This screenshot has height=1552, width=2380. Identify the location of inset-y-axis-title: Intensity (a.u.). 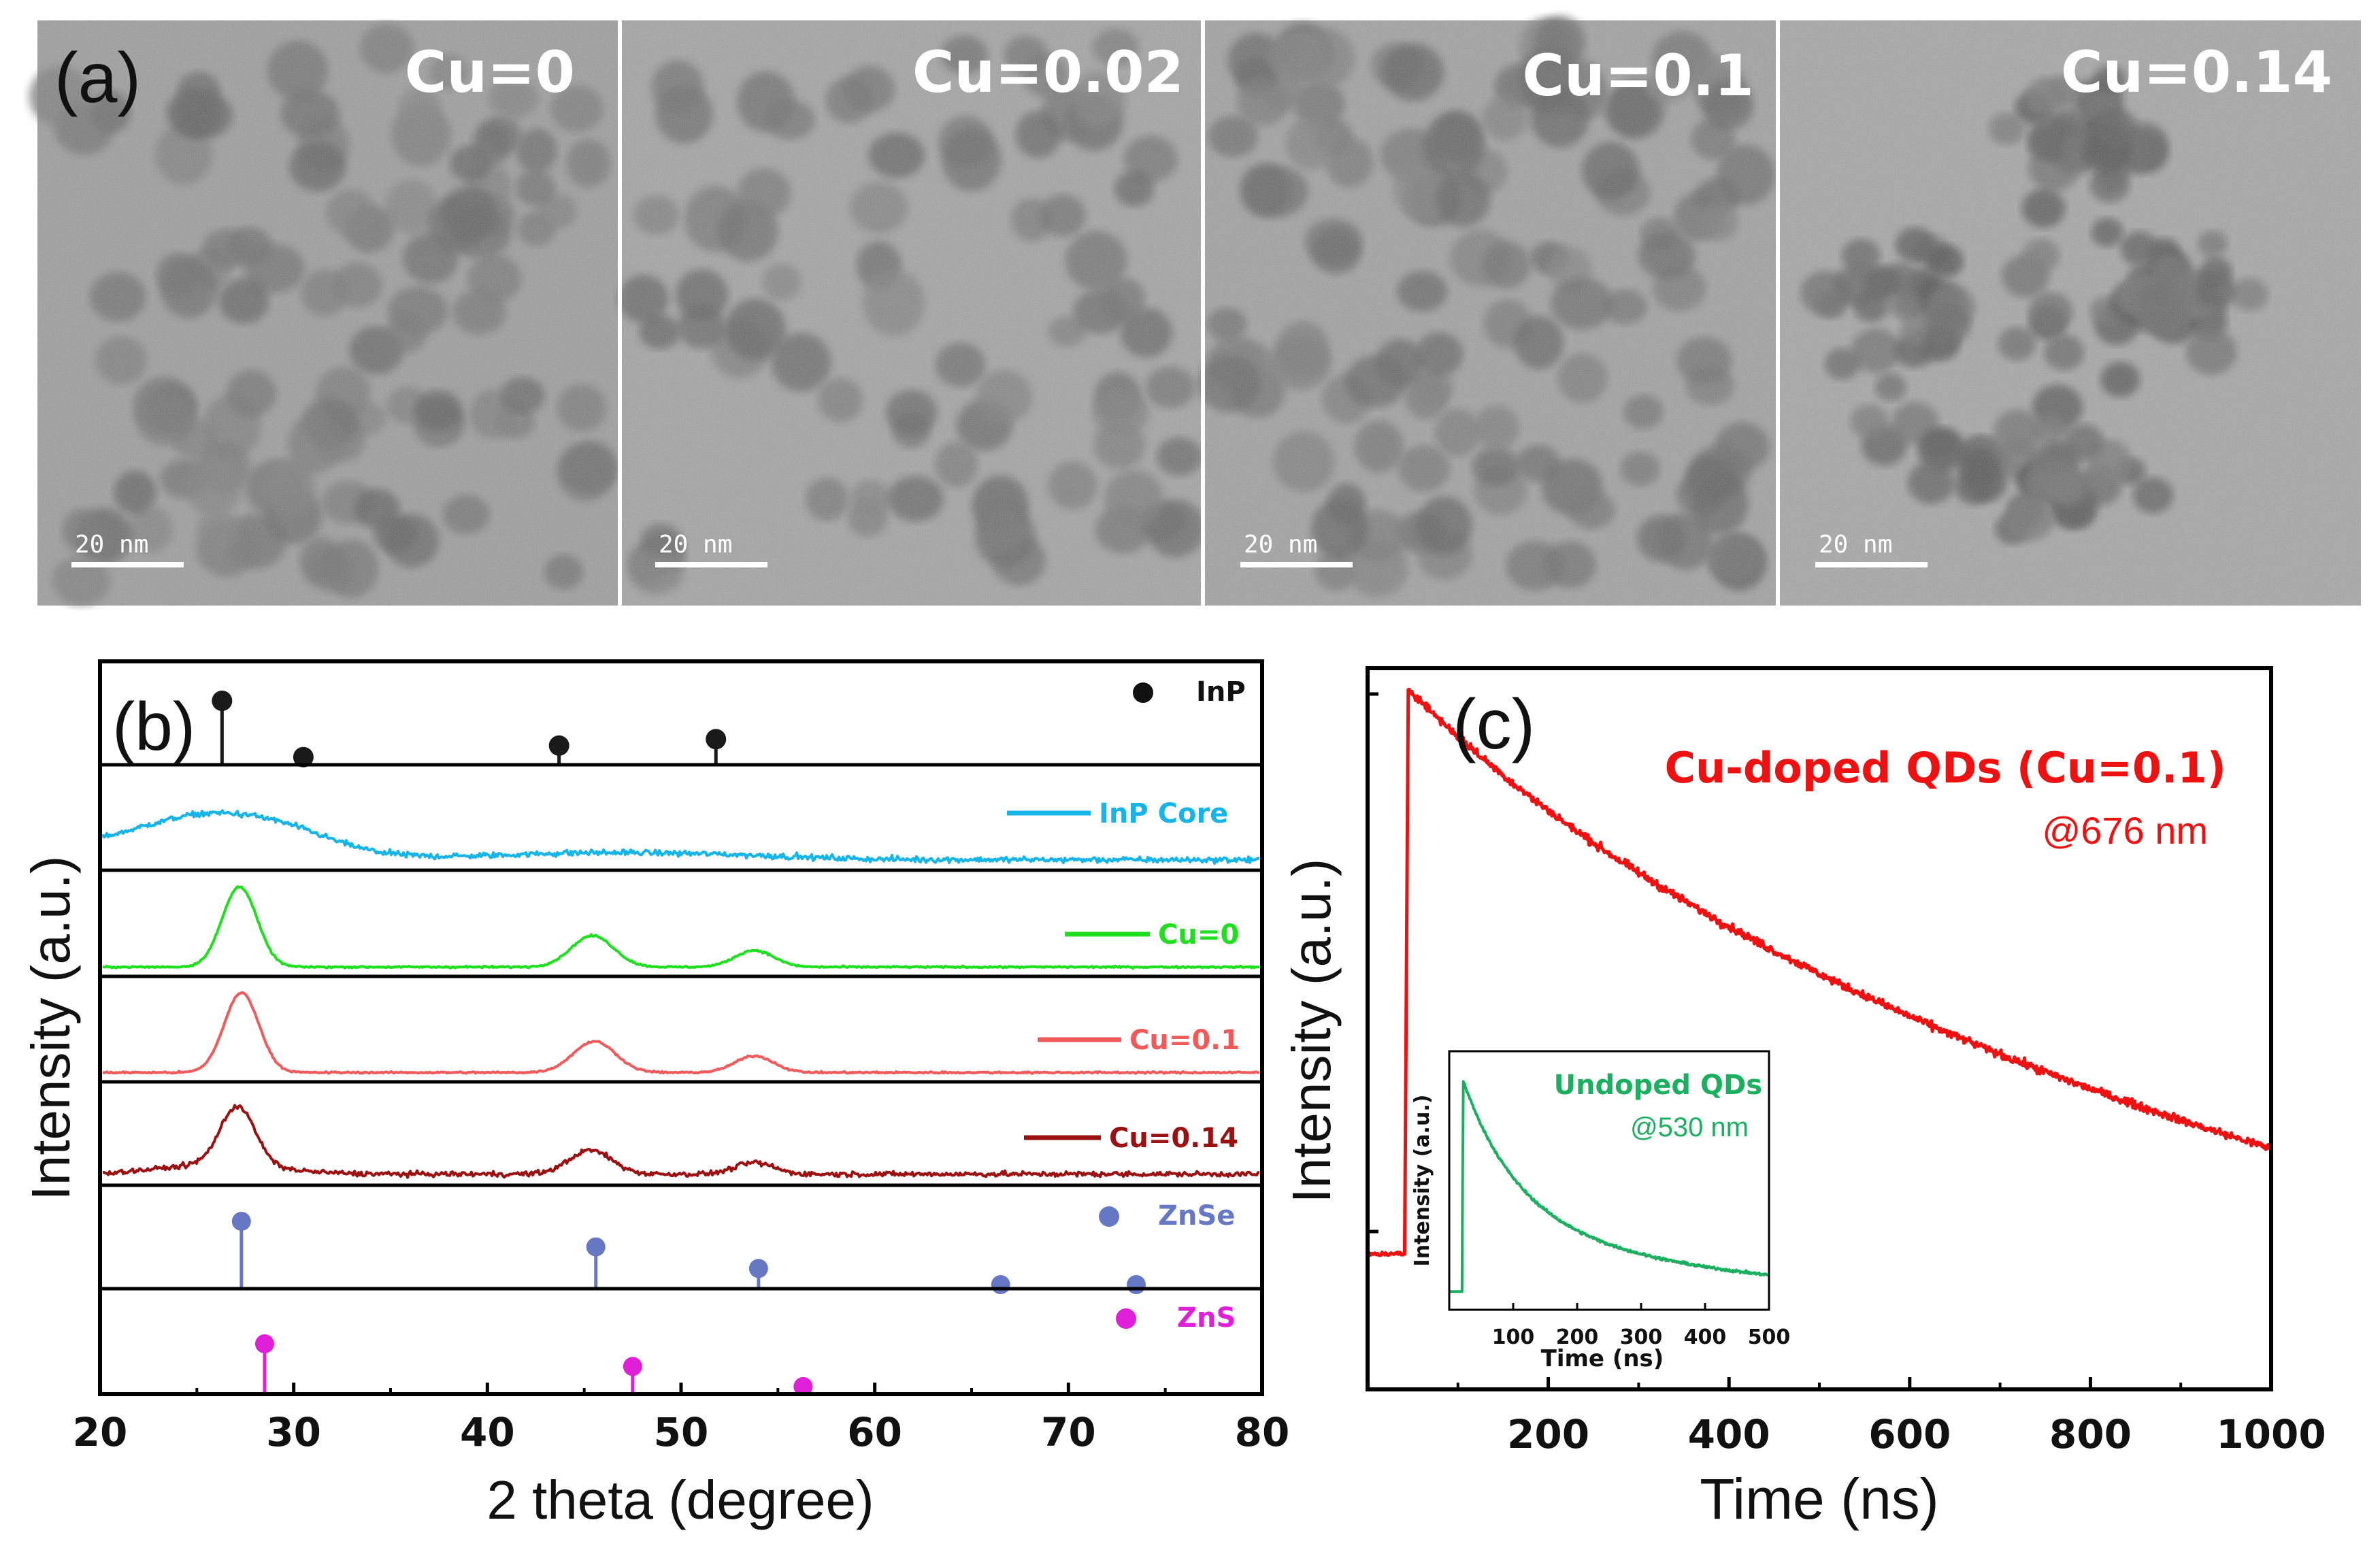
(1422, 1181).